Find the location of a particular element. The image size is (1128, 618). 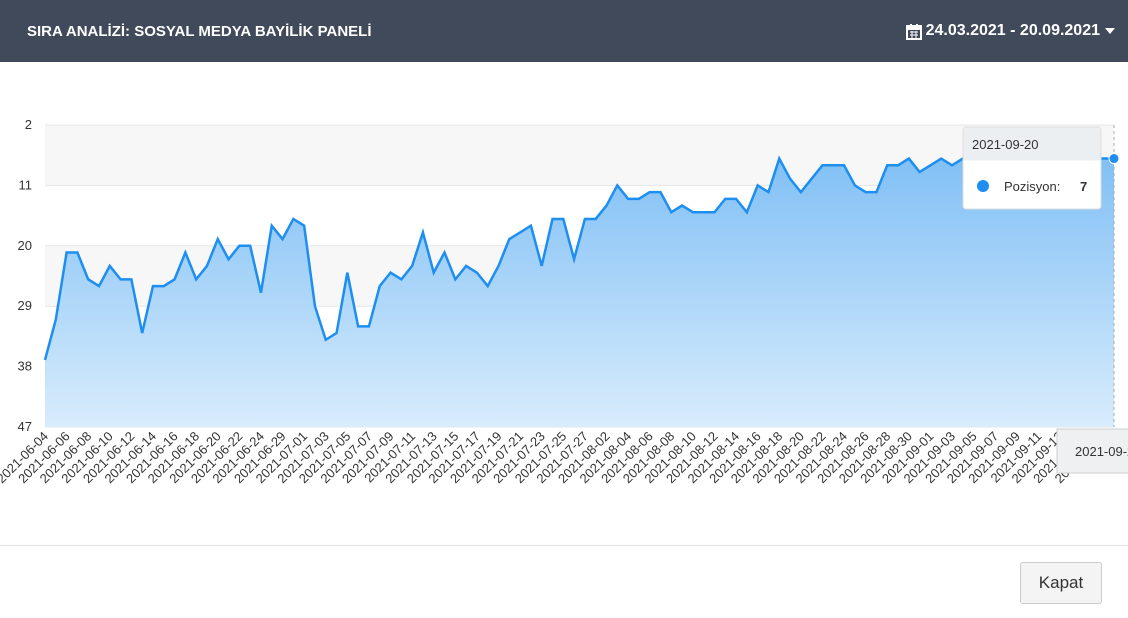

tooltip-header is located at coordinates (1032, 144).